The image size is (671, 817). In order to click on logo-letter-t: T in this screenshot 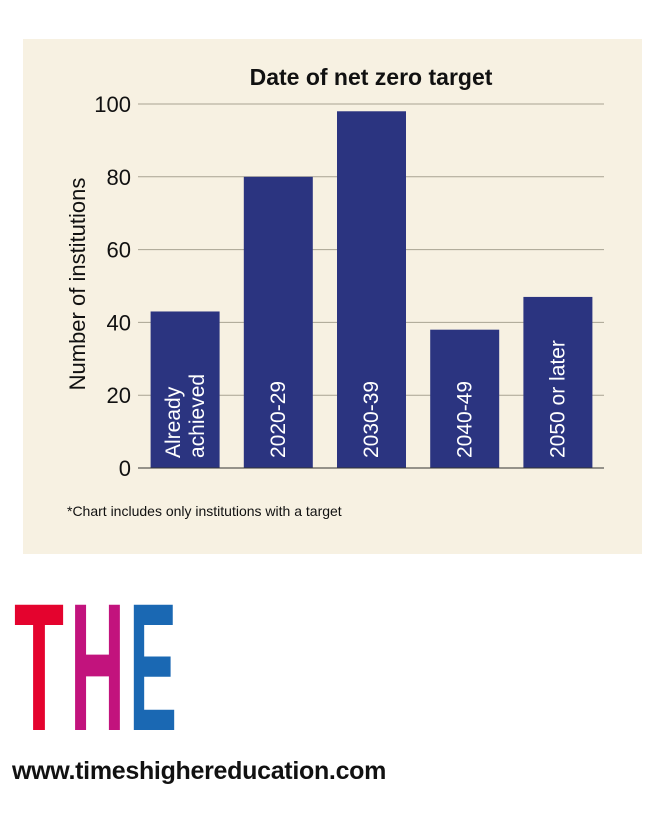, I will do `click(39, 663)`.